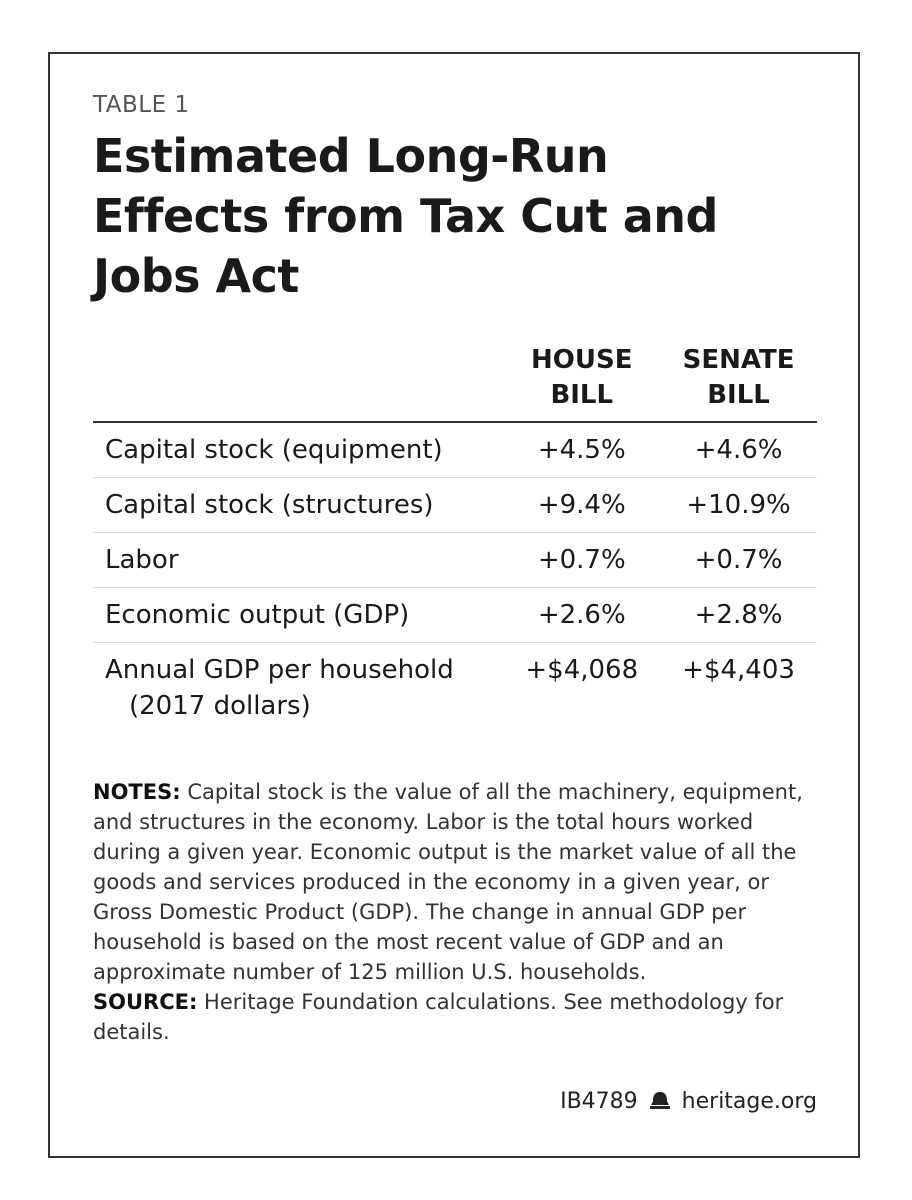 This screenshot has width=912, height=1200. I want to click on table-head: HOUSE BILL SENATE BILL, so click(455, 382).